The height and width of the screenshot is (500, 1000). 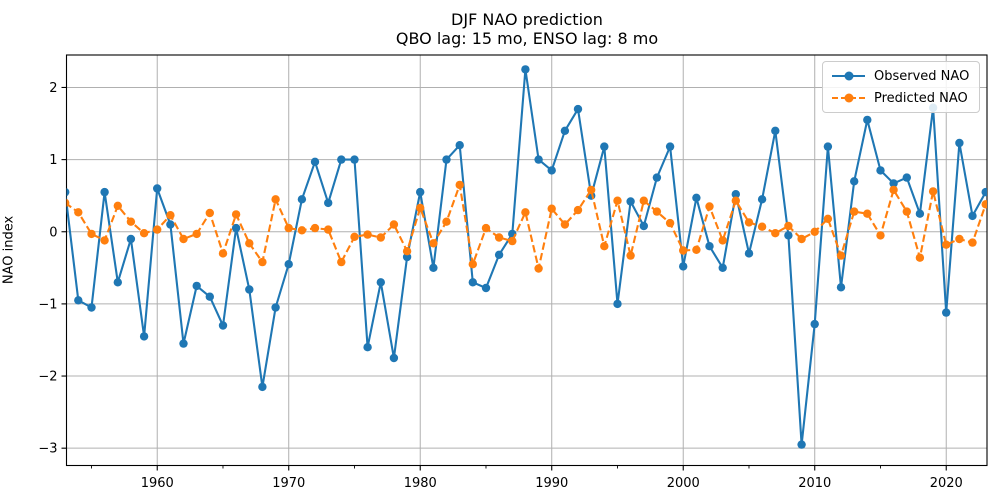 What do you see at coordinates (527, 19) in the screenshot?
I see `chart-title-line1: DJF NAO prediction` at bounding box center [527, 19].